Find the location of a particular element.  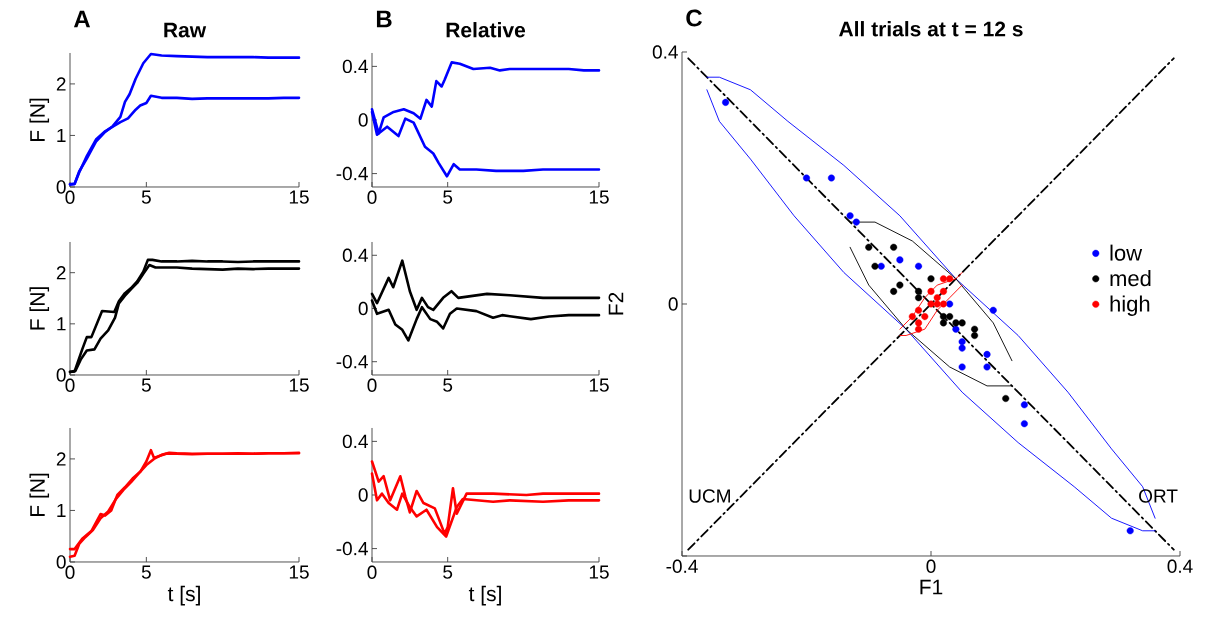

text: A is located at coordinates (82, 19).